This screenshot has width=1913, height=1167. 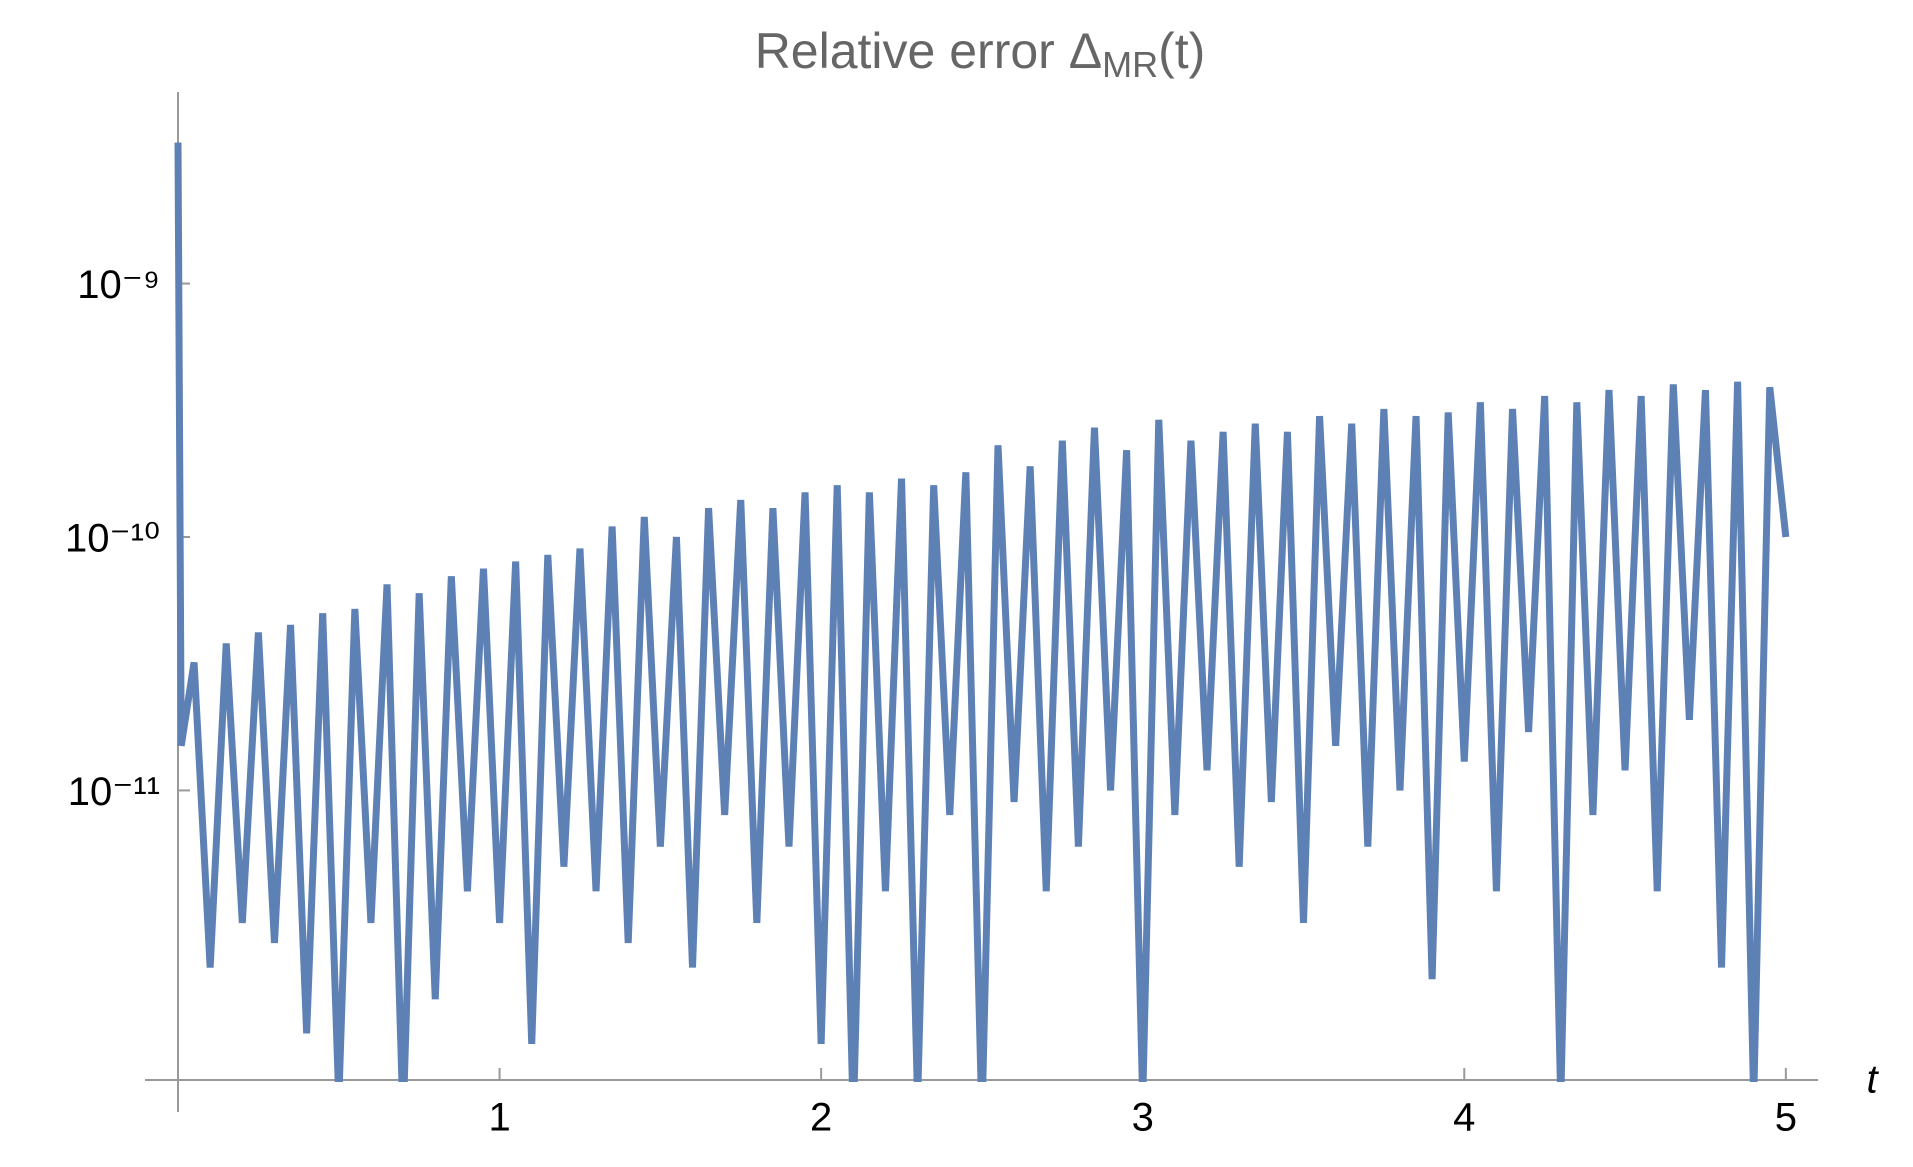 I want to click on x-axis-label: t, so click(x=1872, y=1080).